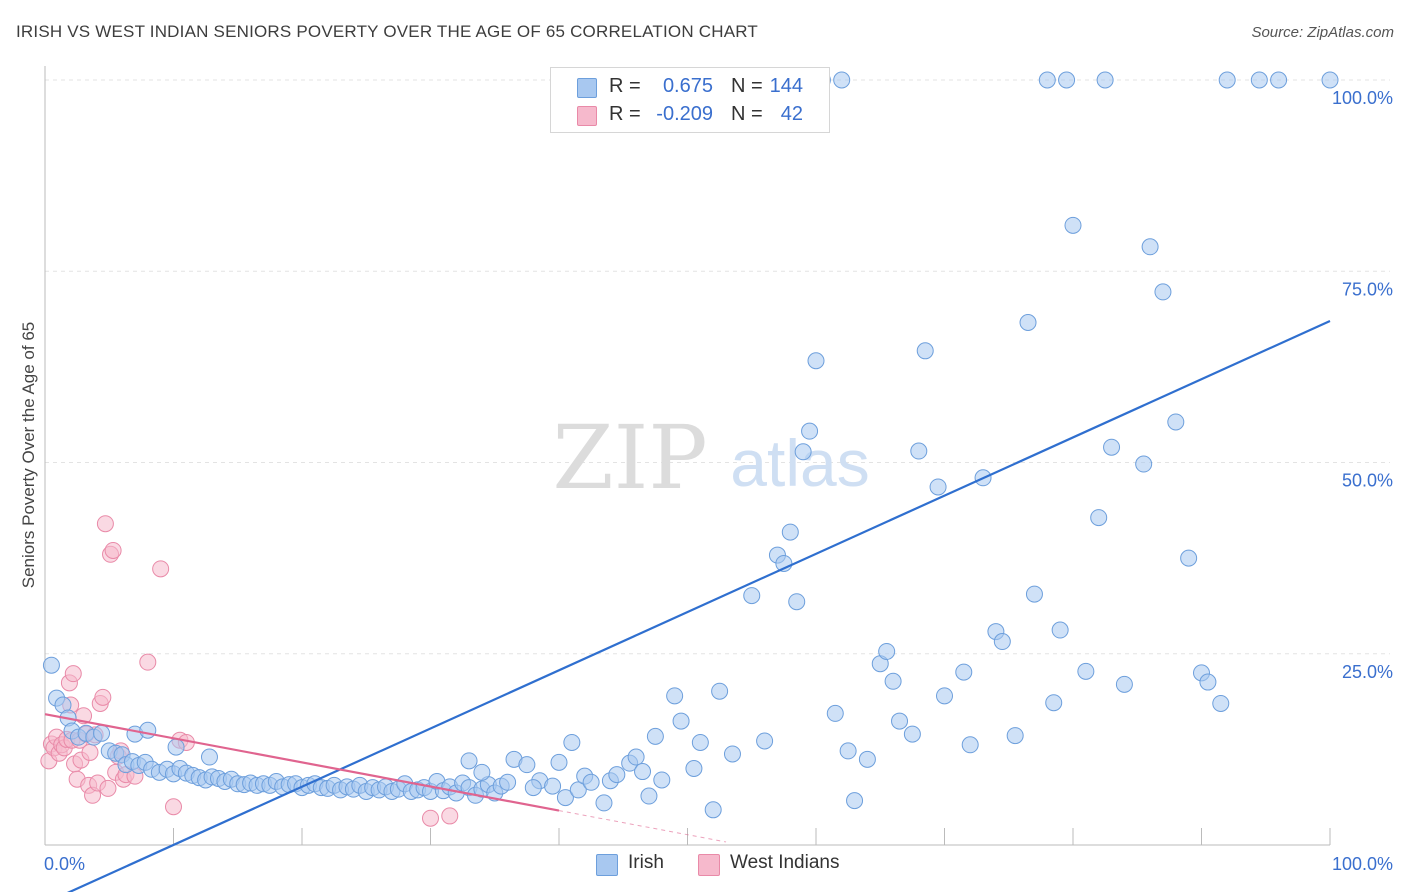 The width and height of the screenshot is (1406, 892). I want to click on watermark: ZIP atlas, so click(710, 457).